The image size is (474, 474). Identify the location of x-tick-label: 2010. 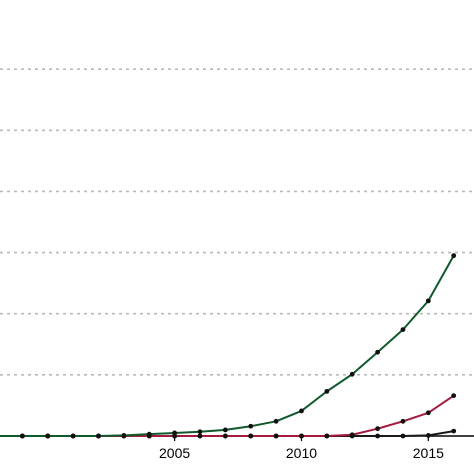
(301, 453).